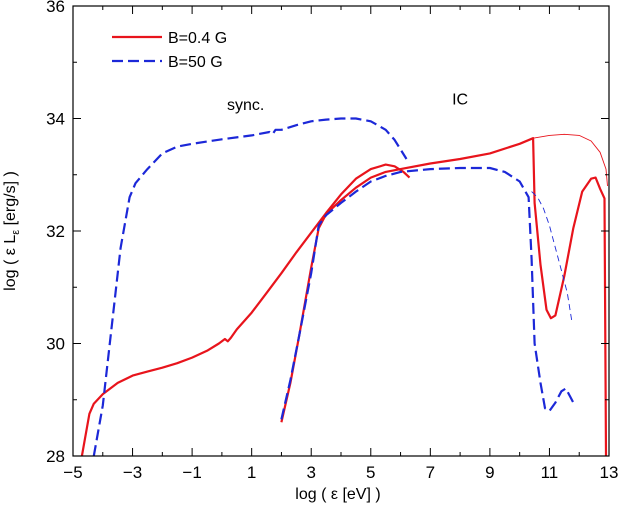 The image size is (624, 507). Describe the element at coordinates (72, 472) in the screenshot. I see `x-tick-label: −5` at that location.